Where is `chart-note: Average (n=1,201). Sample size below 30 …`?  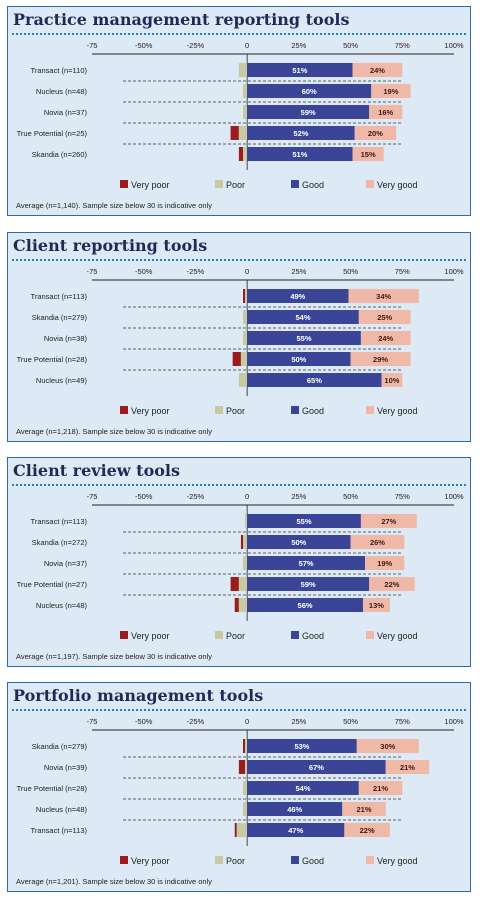
chart-note: Average (n=1,201). Sample size below 30 … is located at coordinates (114, 881).